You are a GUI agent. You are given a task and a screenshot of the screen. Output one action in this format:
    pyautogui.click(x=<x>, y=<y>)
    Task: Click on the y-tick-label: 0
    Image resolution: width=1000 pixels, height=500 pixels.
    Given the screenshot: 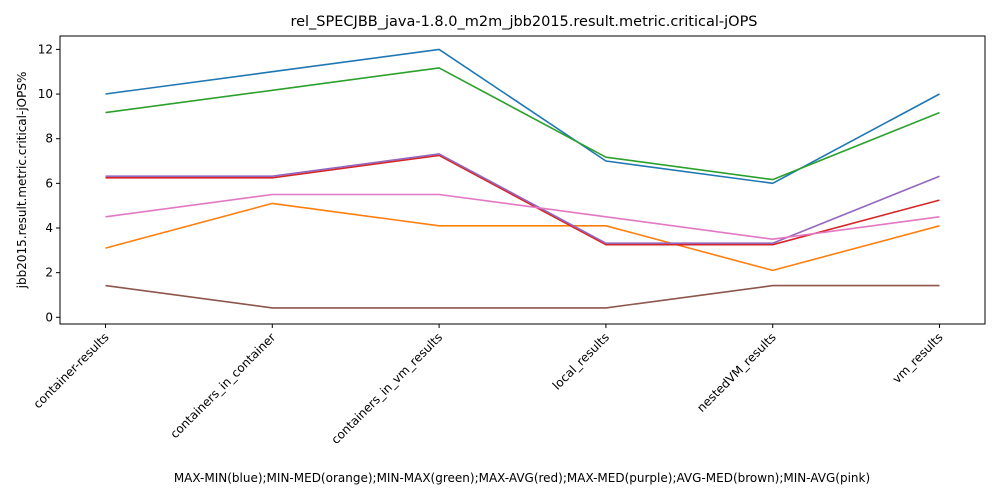 What is the action you would take?
    pyautogui.click(x=49, y=317)
    